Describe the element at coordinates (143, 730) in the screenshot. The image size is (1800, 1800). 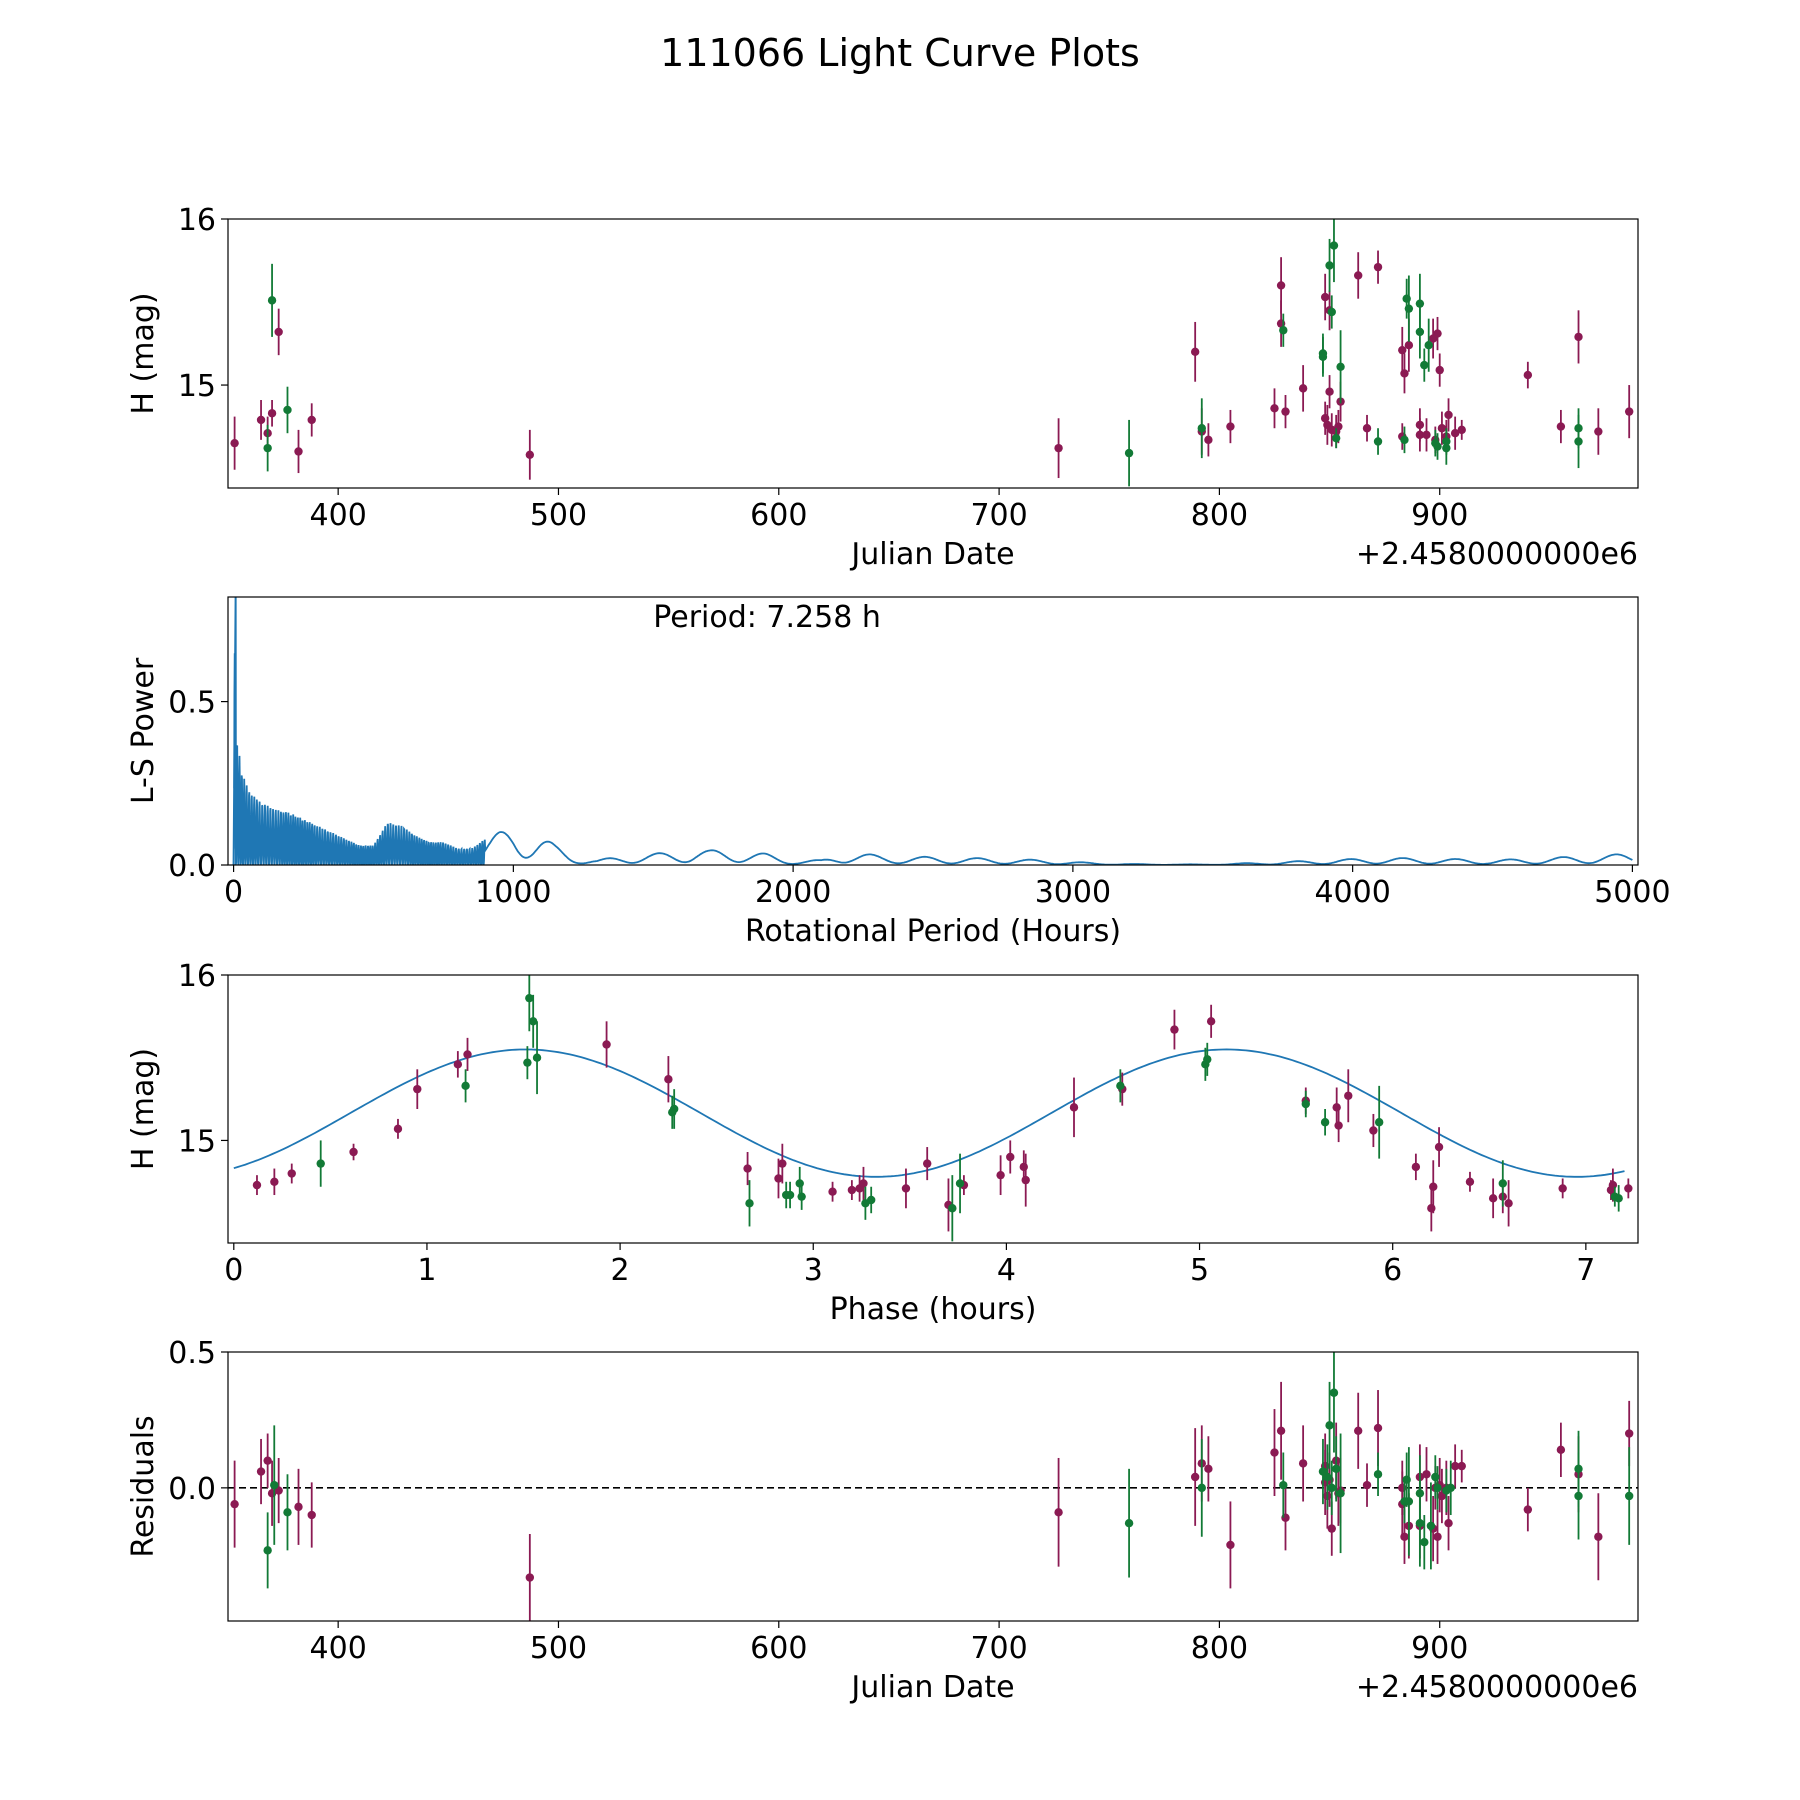
I see `y-axis-label: L-S Power` at that location.